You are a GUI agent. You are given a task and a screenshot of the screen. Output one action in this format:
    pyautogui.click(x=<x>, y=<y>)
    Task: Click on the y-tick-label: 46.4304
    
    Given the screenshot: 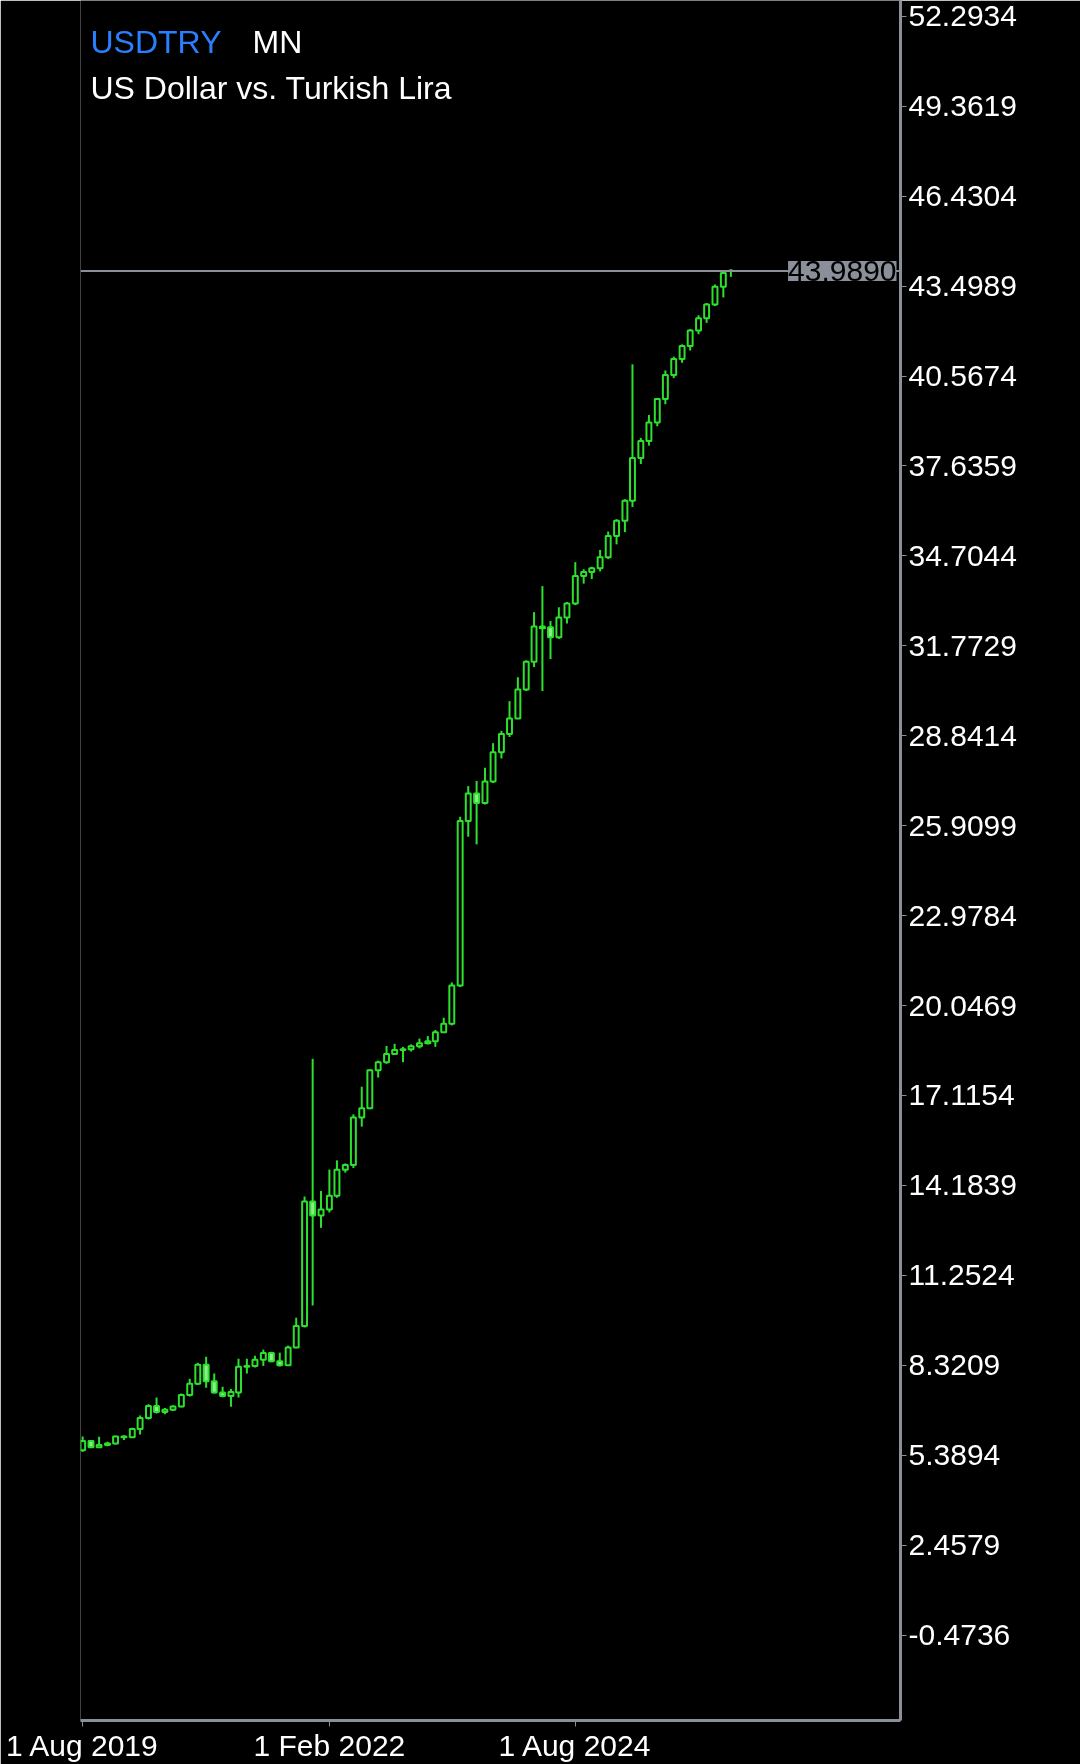 What is the action you would take?
    pyautogui.click(x=962, y=196)
    